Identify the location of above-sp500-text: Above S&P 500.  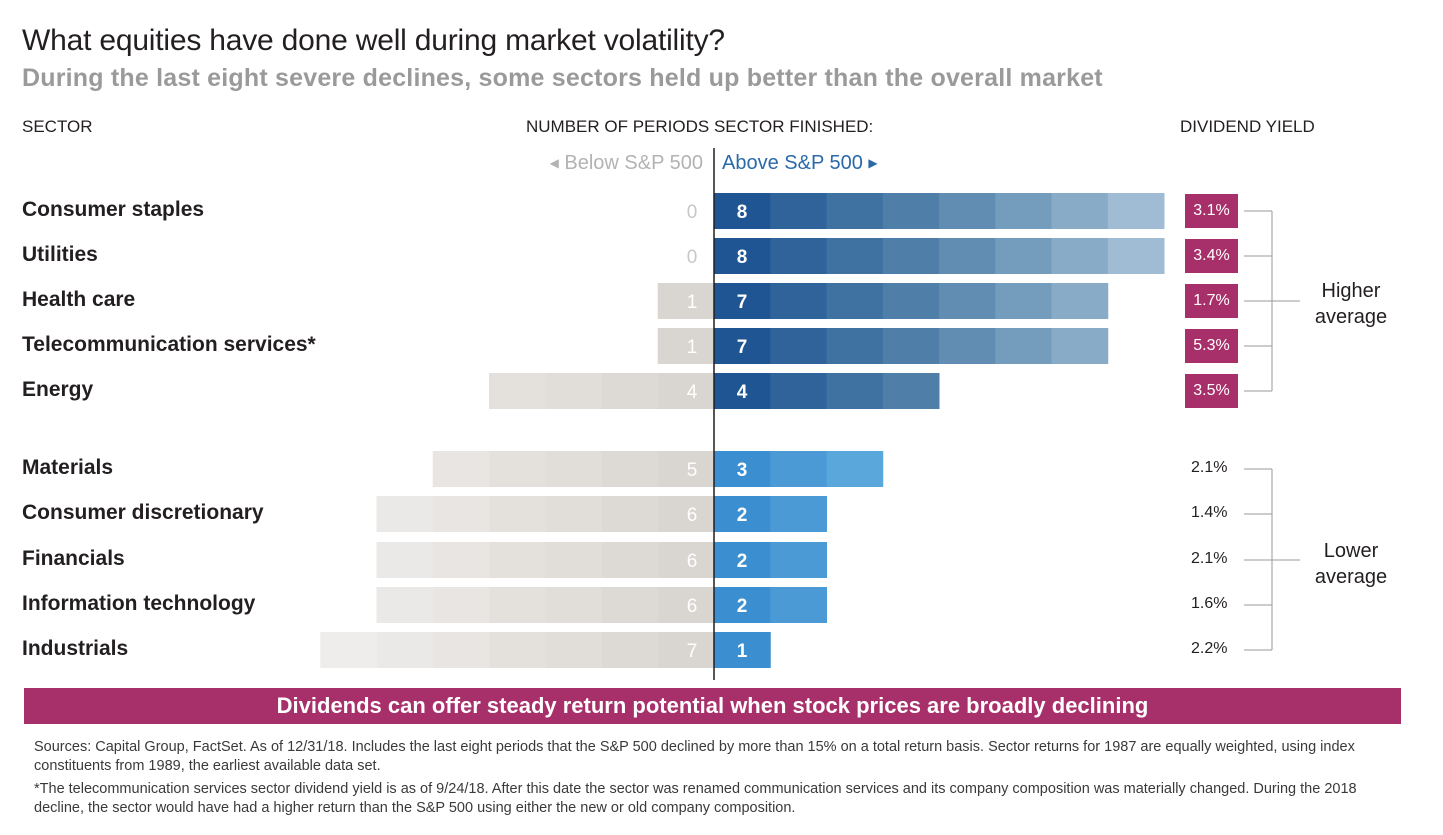
(792, 163).